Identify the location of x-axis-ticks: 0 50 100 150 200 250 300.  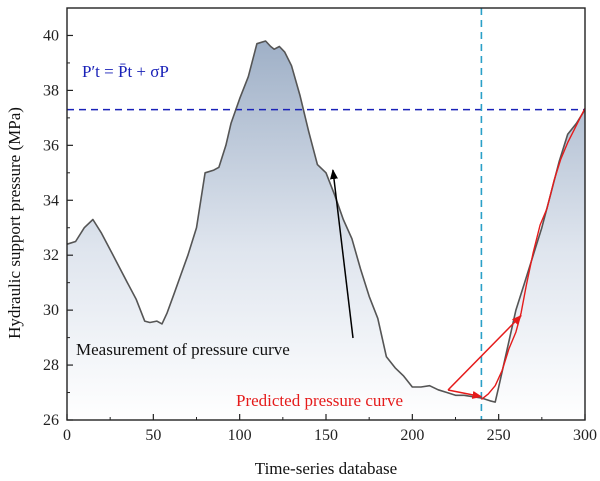
(330, 429).